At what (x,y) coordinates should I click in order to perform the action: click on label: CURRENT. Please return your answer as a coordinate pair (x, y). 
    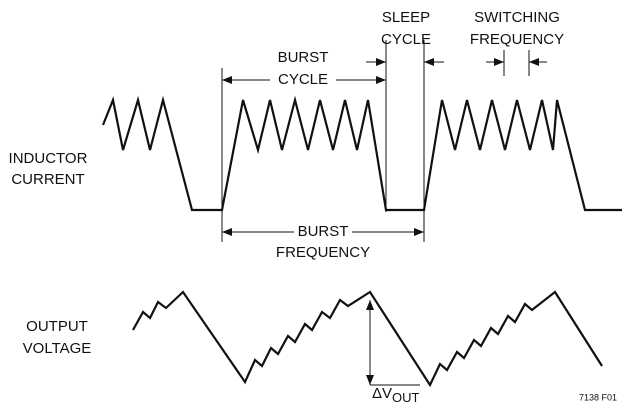
    Looking at the image, I should click on (47, 179).